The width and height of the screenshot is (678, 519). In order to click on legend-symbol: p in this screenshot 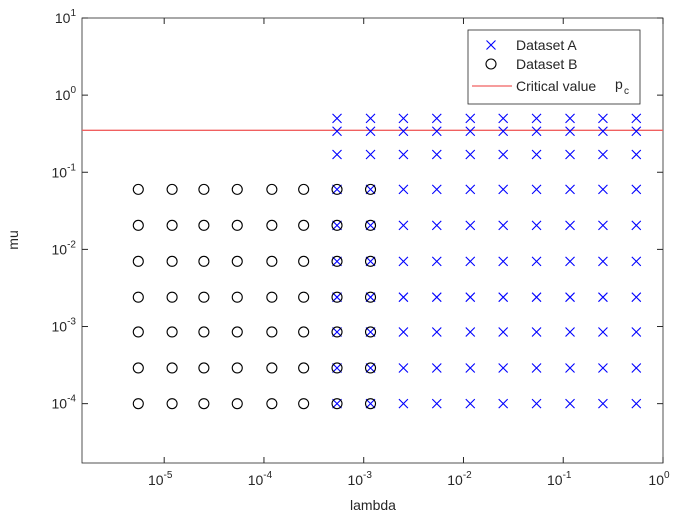, I will do `click(619, 84)`.